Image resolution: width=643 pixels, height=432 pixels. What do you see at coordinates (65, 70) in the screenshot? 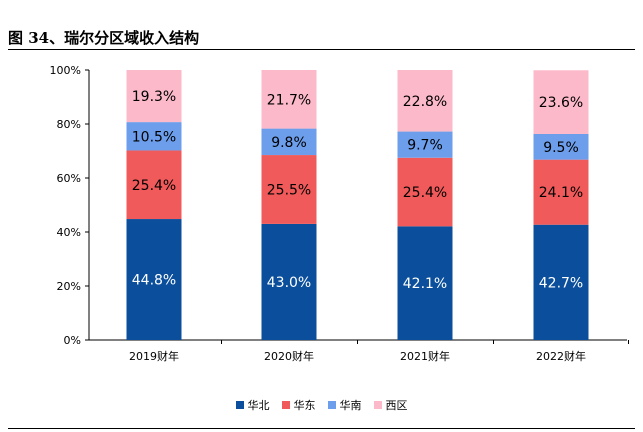
I see `y-tick-label-5: 100%` at bounding box center [65, 70].